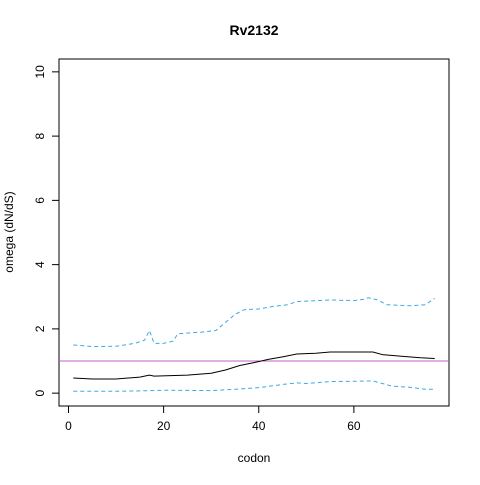 The height and width of the screenshot is (485, 480). Describe the element at coordinates (40, 72) in the screenshot. I see `y-tick-label: 10` at that location.